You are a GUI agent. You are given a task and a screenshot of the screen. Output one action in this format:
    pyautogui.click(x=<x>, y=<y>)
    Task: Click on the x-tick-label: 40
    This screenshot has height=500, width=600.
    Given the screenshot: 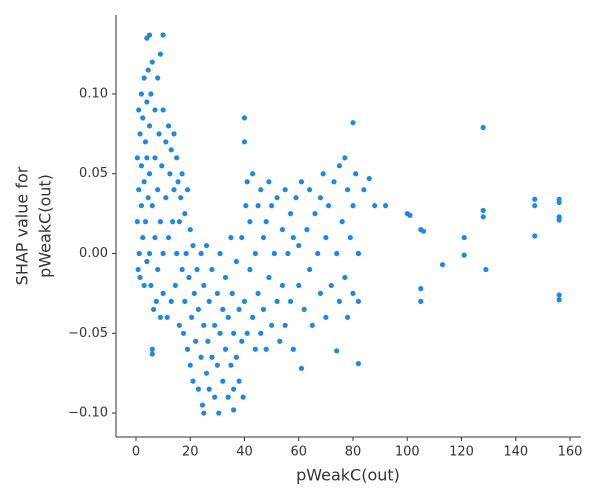 What is the action you would take?
    pyautogui.click(x=244, y=452)
    